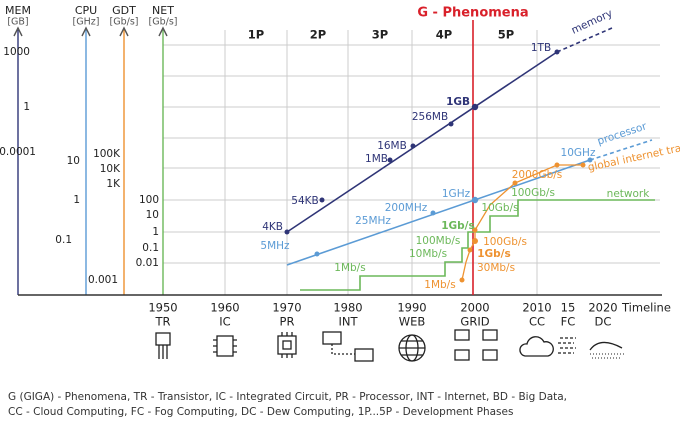  What do you see at coordinates (389, 345) in the screenshot?
I see `icons` at bounding box center [389, 345].